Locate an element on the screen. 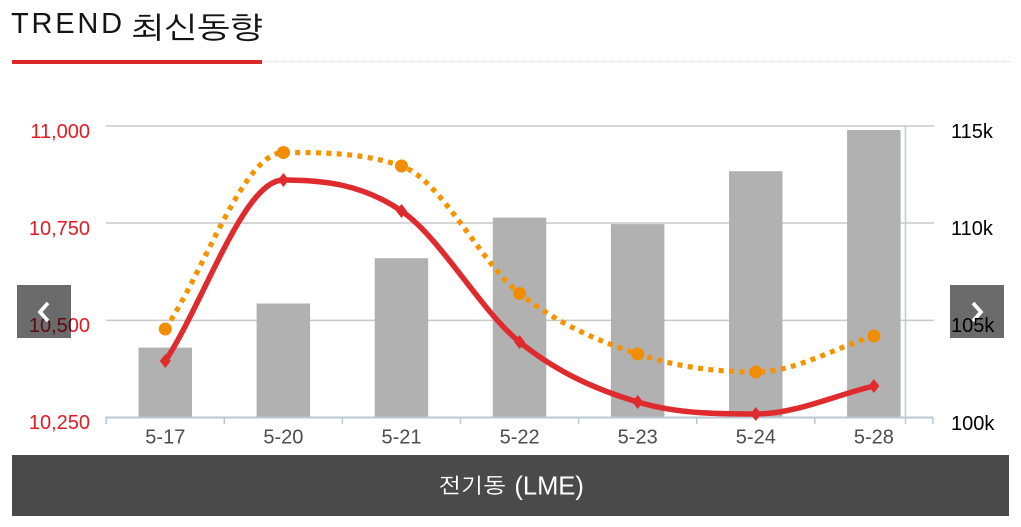  svg-text: 11,000 is located at coordinates (60, 132).